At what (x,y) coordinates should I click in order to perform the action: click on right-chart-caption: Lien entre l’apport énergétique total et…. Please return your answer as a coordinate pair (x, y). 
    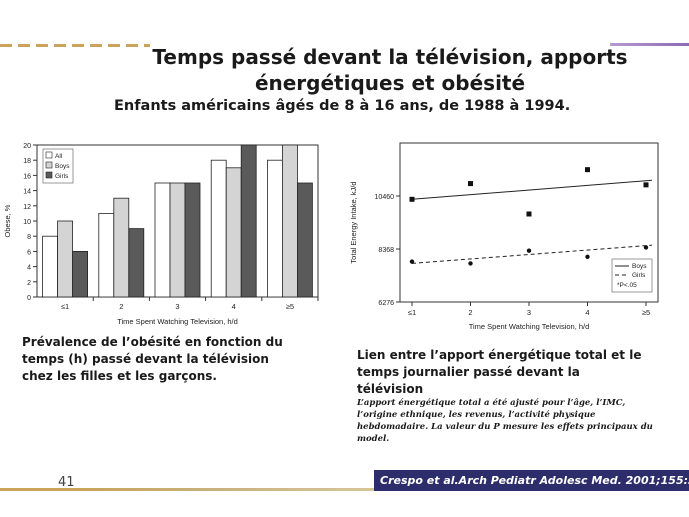
    Looking at the image, I should click on (499, 372).